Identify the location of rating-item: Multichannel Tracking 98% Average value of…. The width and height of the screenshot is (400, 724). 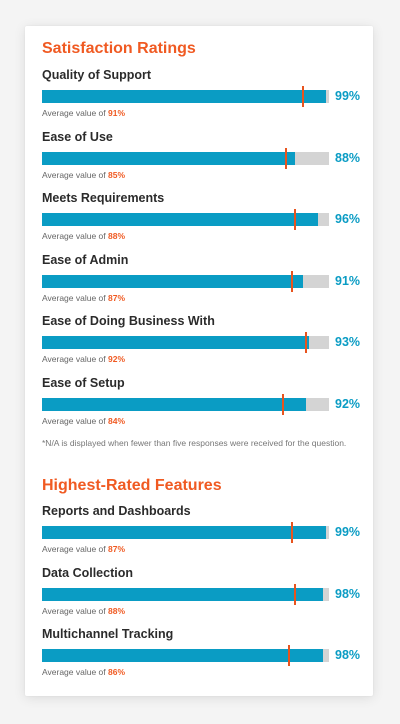
(202, 655).